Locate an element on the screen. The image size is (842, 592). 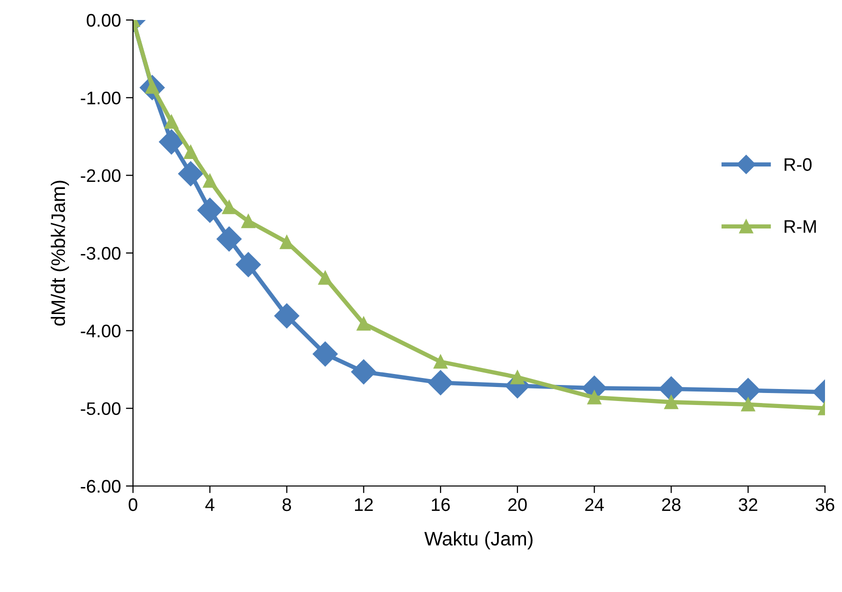
x-axis-title: Waktu (Jam) is located at coordinates (478, 540).